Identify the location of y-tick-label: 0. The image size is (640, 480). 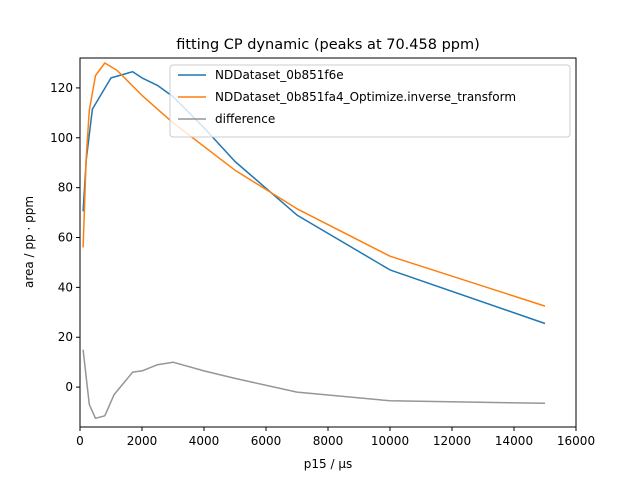
(69, 387).